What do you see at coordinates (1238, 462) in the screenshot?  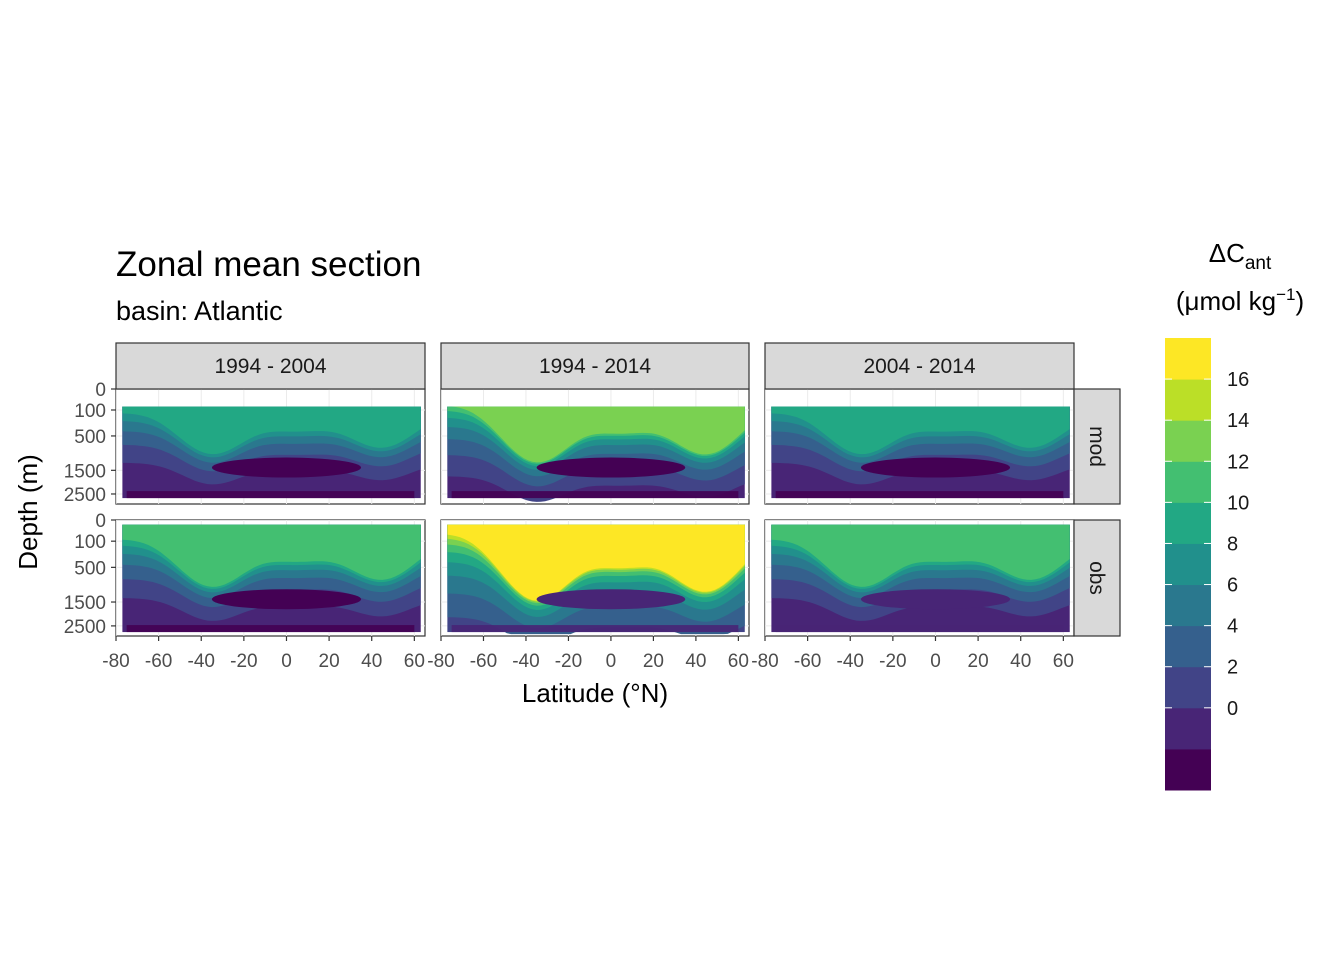 I see `legend-break-label: 12` at bounding box center [1238, 462].